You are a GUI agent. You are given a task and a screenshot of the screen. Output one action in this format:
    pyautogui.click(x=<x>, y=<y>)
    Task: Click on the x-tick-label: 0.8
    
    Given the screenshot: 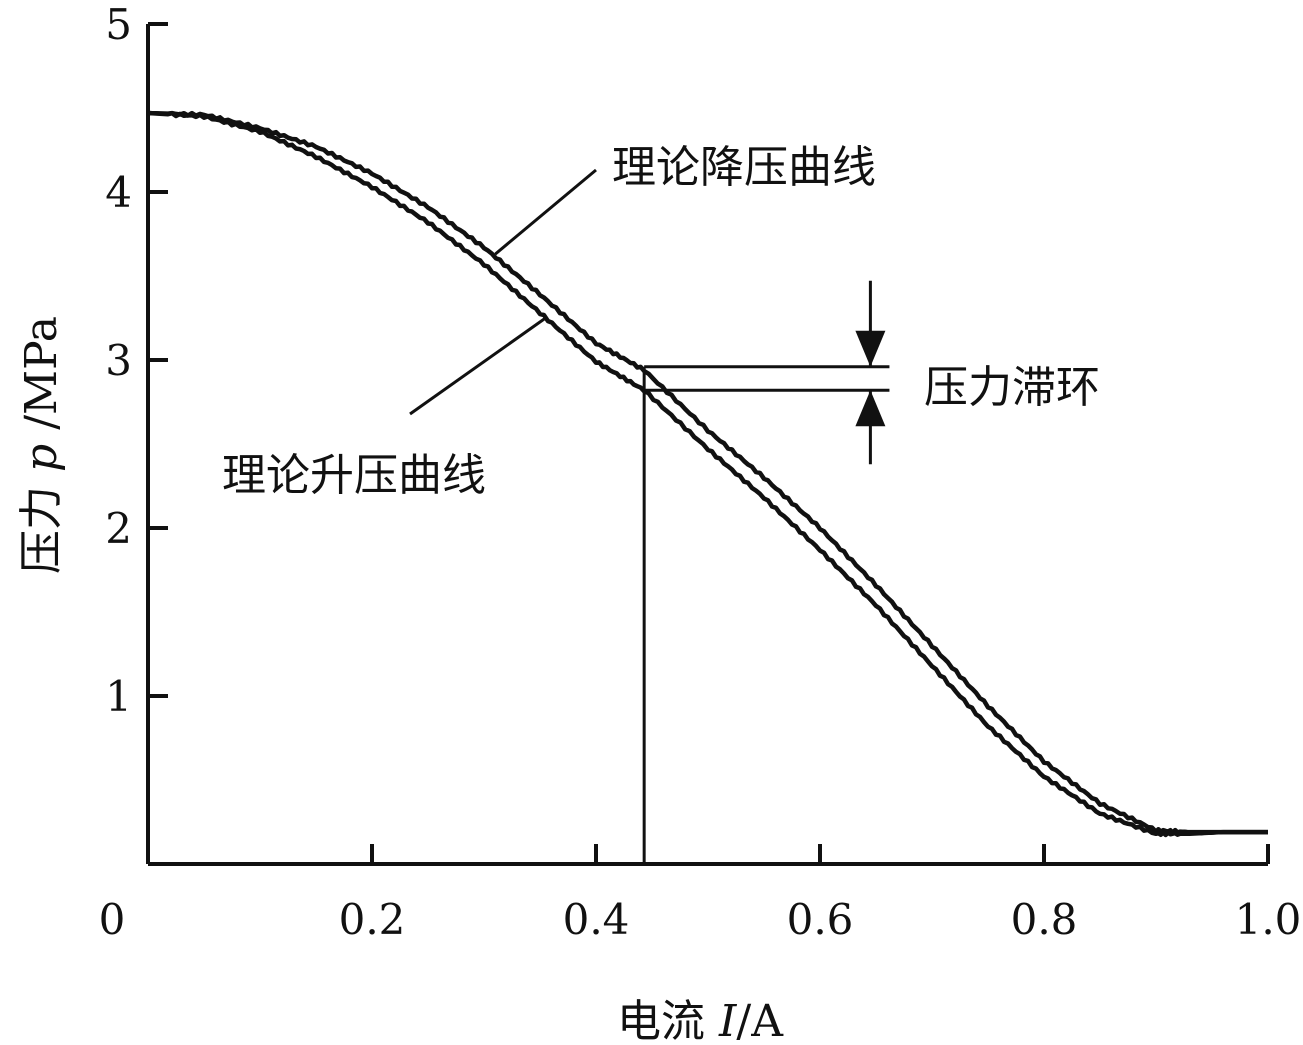 What is the action you would take?
    pyautogui.click(x=1044, y=919)
    